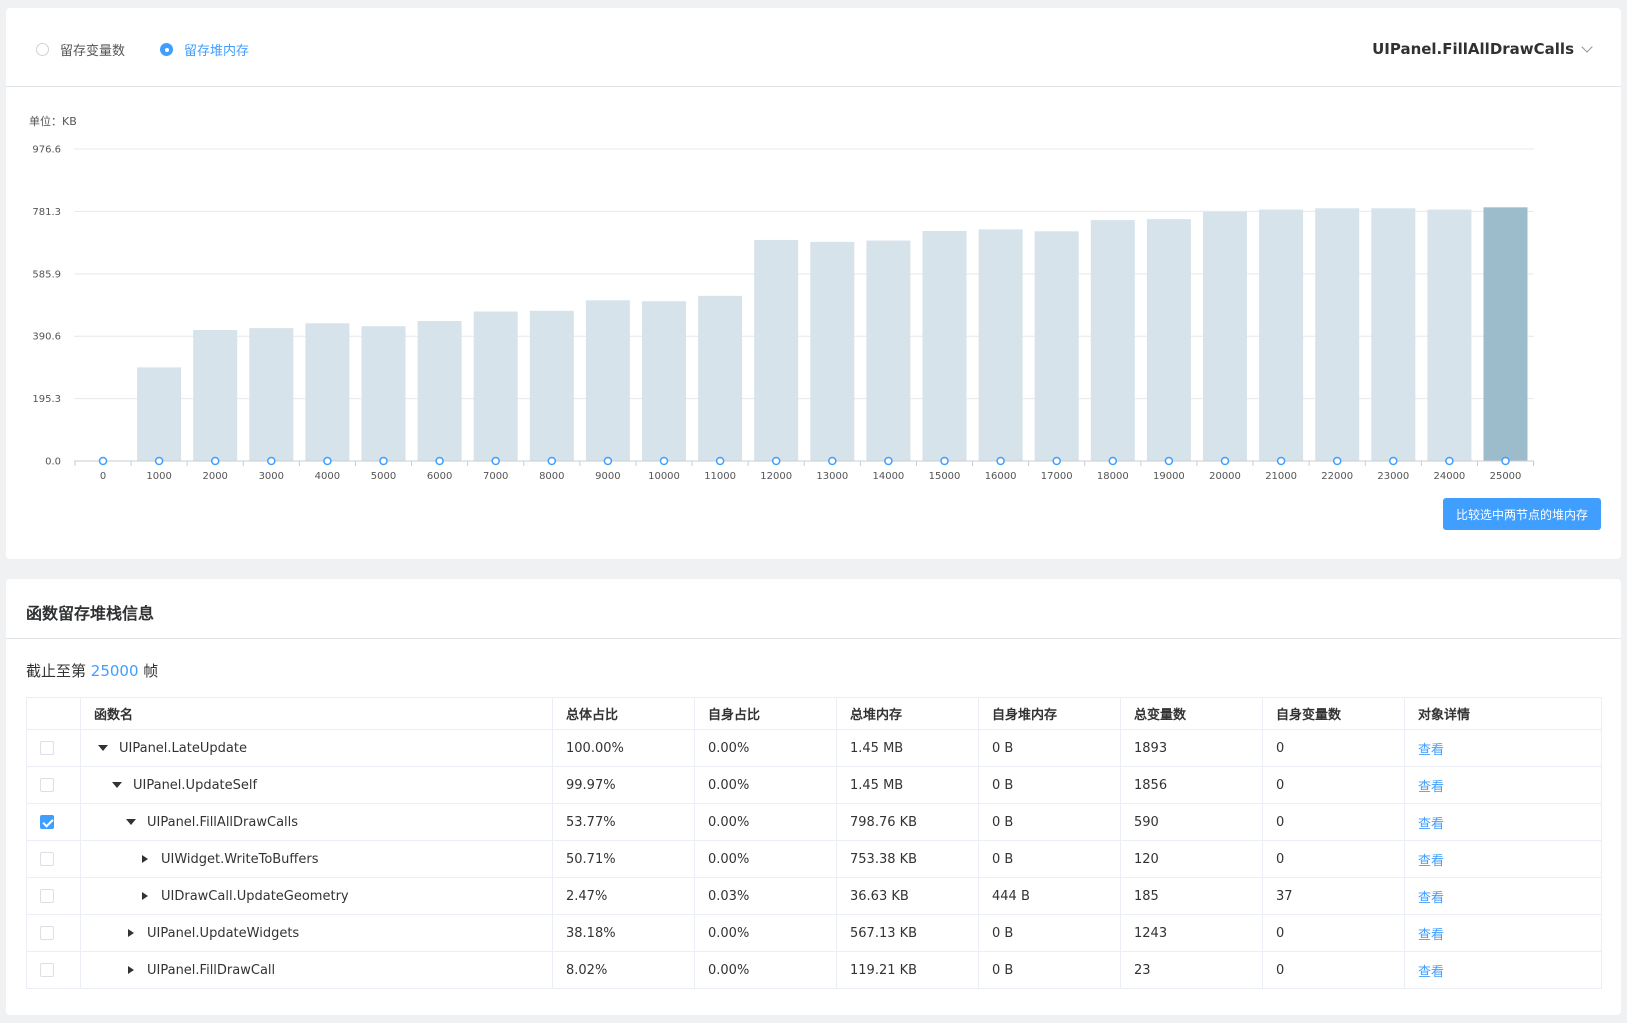 This screenshot has width=1627, height=1023. I want to click on select-cell, so click(53, 785).